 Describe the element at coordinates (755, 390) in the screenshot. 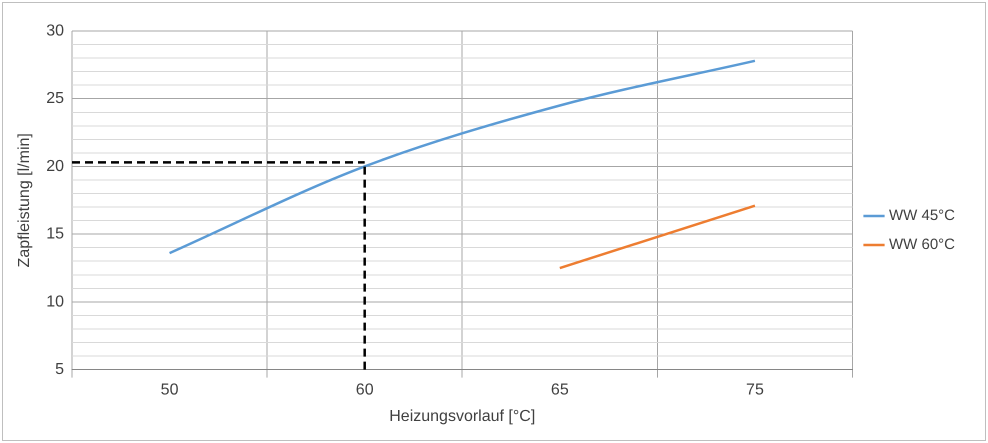

I see `x-tick-label: 75` at that location.